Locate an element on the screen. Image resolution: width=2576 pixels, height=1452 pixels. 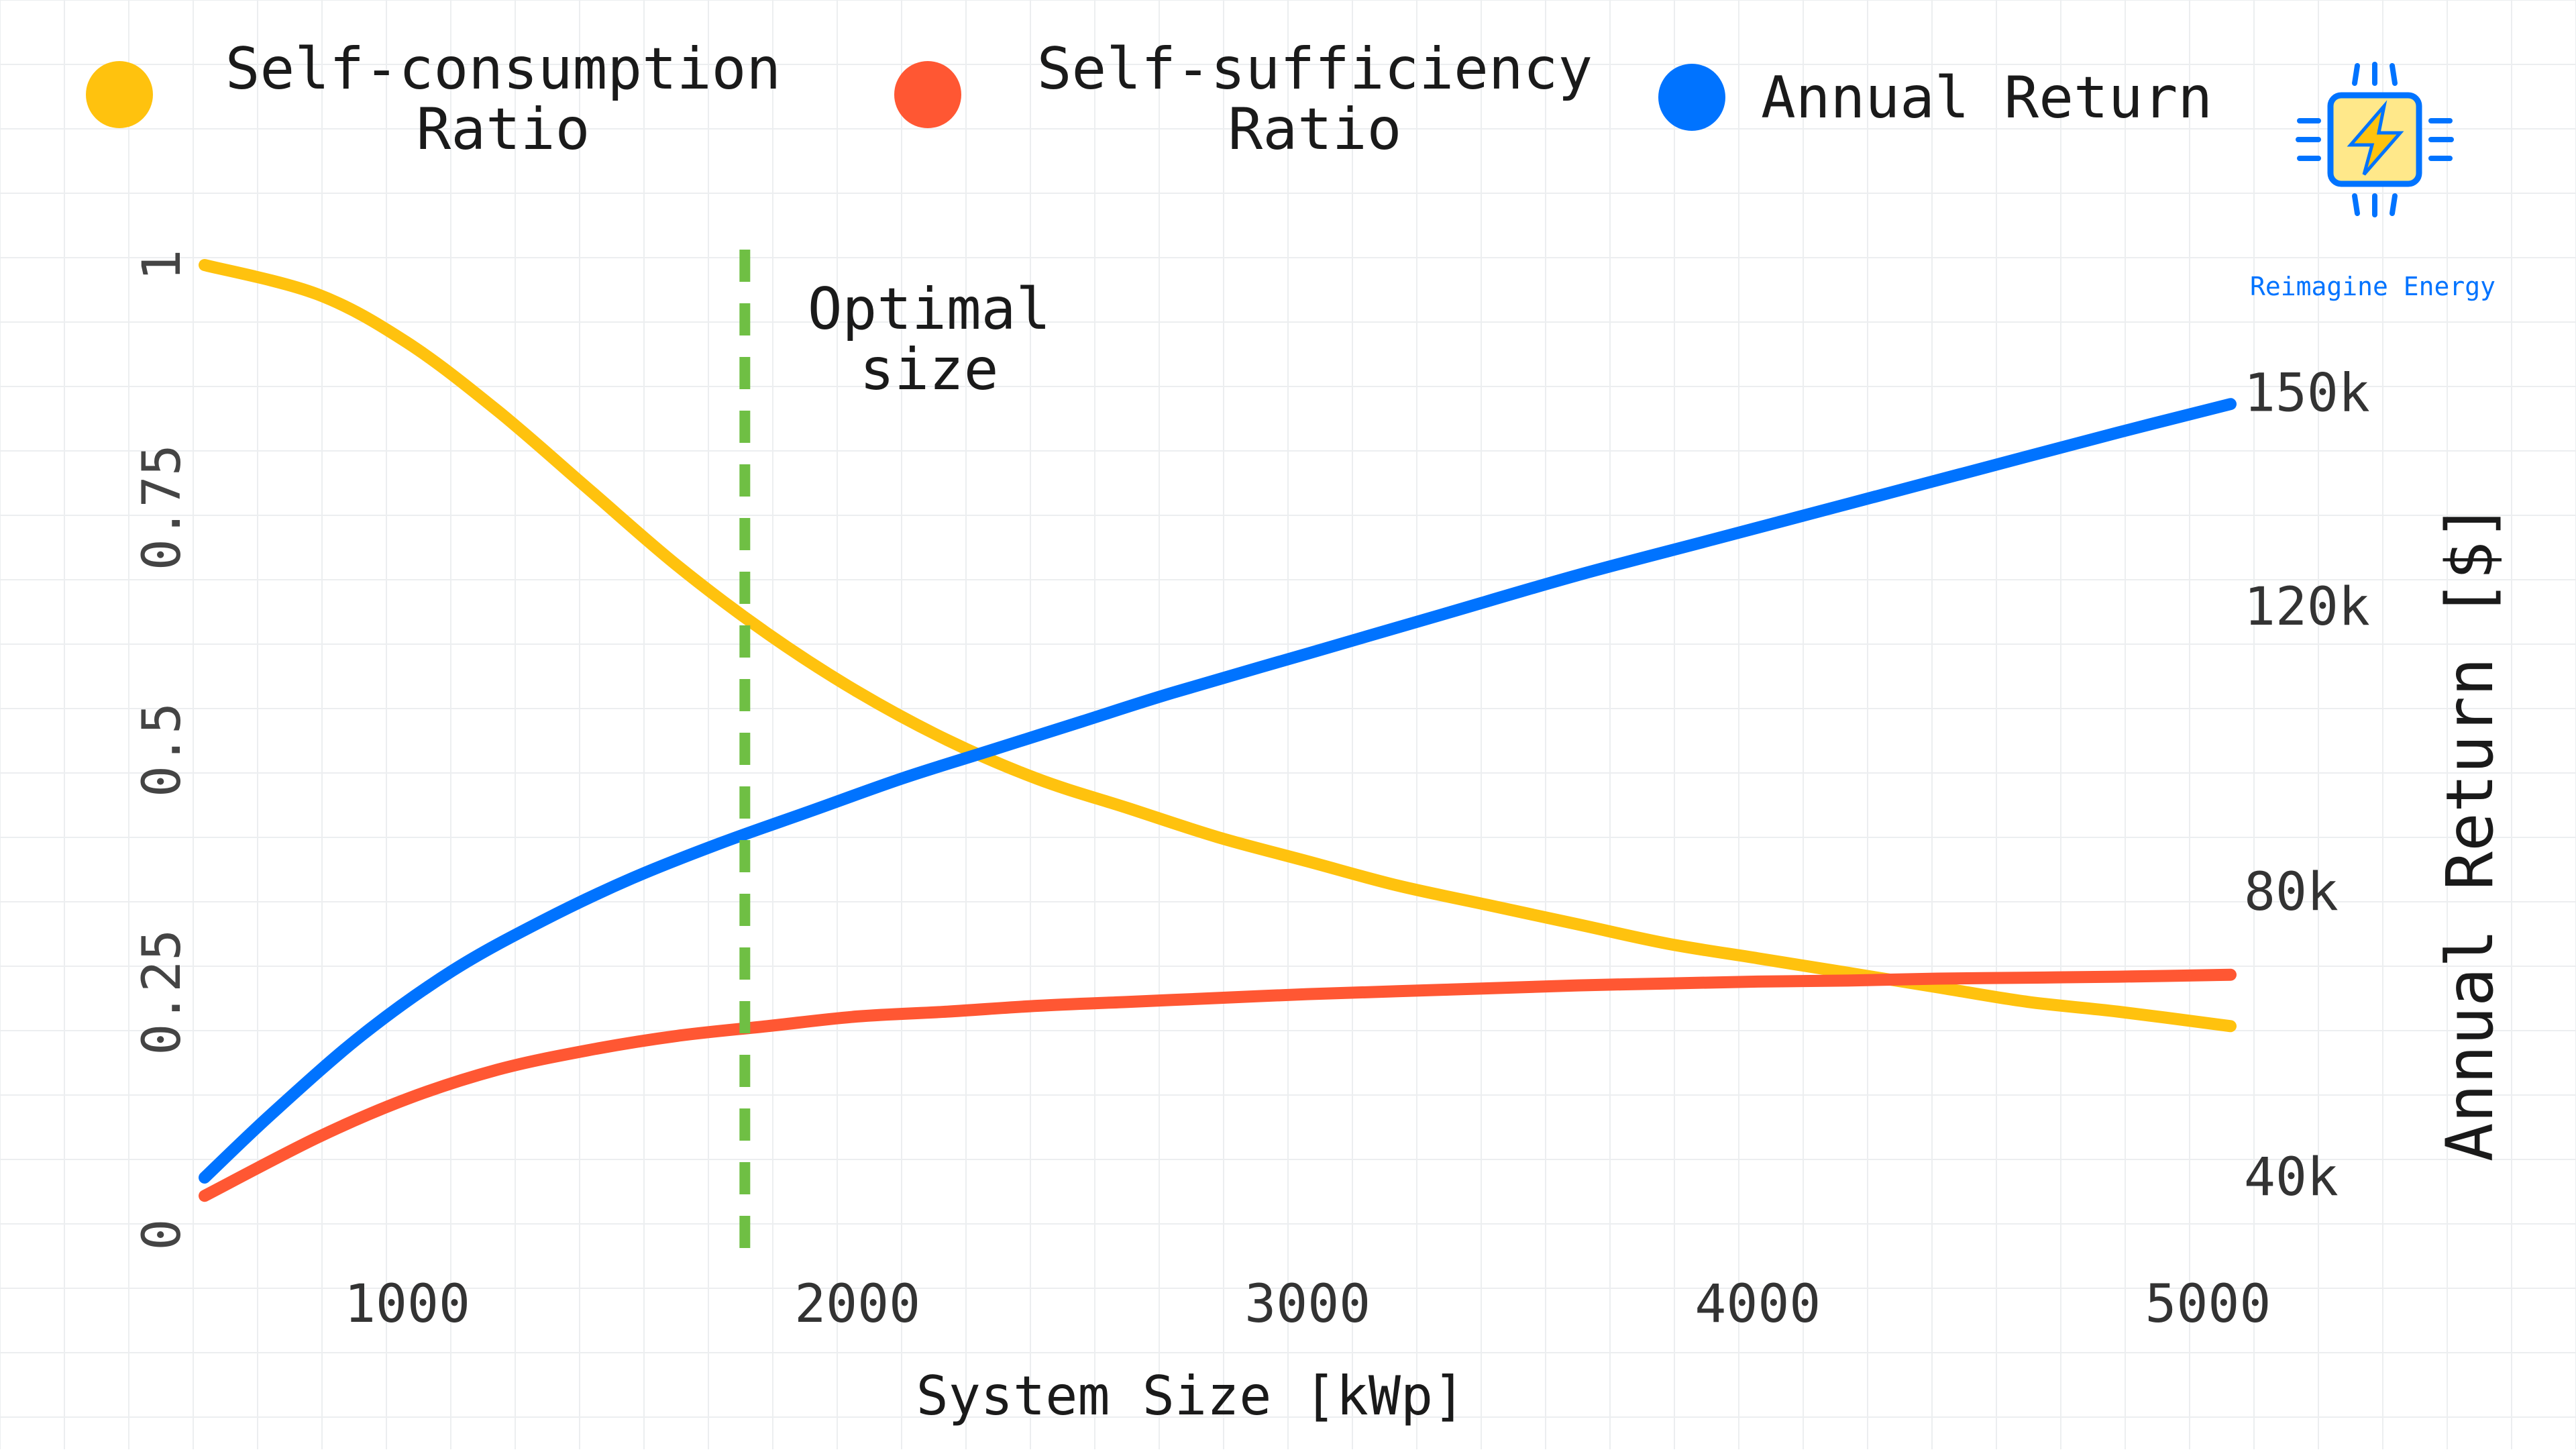
legend-marker-self-consumption is located at coordinates (119, 95).